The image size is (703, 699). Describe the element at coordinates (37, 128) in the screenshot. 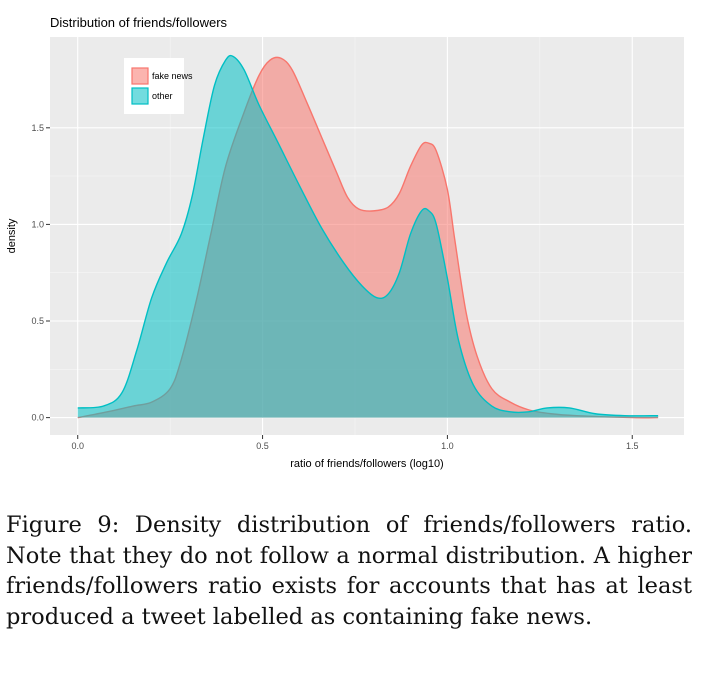

I see `y-tick-label: 1.5` at that location.